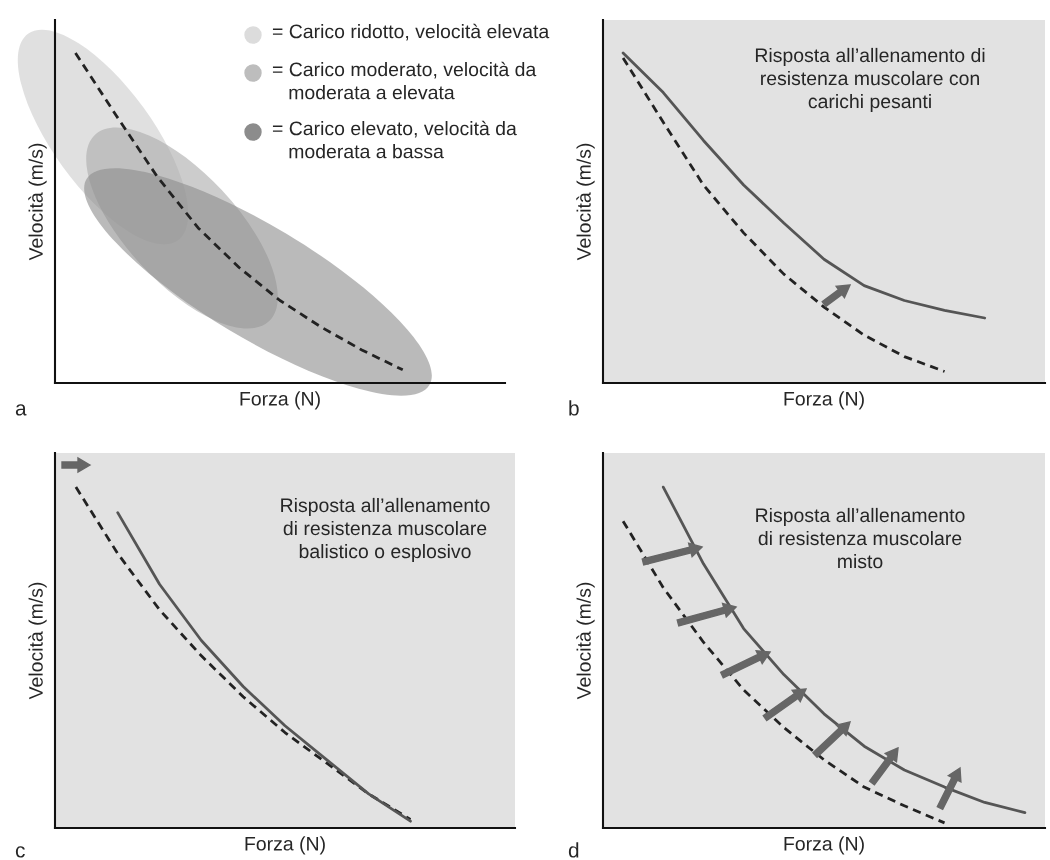  I want to click on annotation: Risposta all’allenamento di resistenza muscolare misto, so click(860, 538).